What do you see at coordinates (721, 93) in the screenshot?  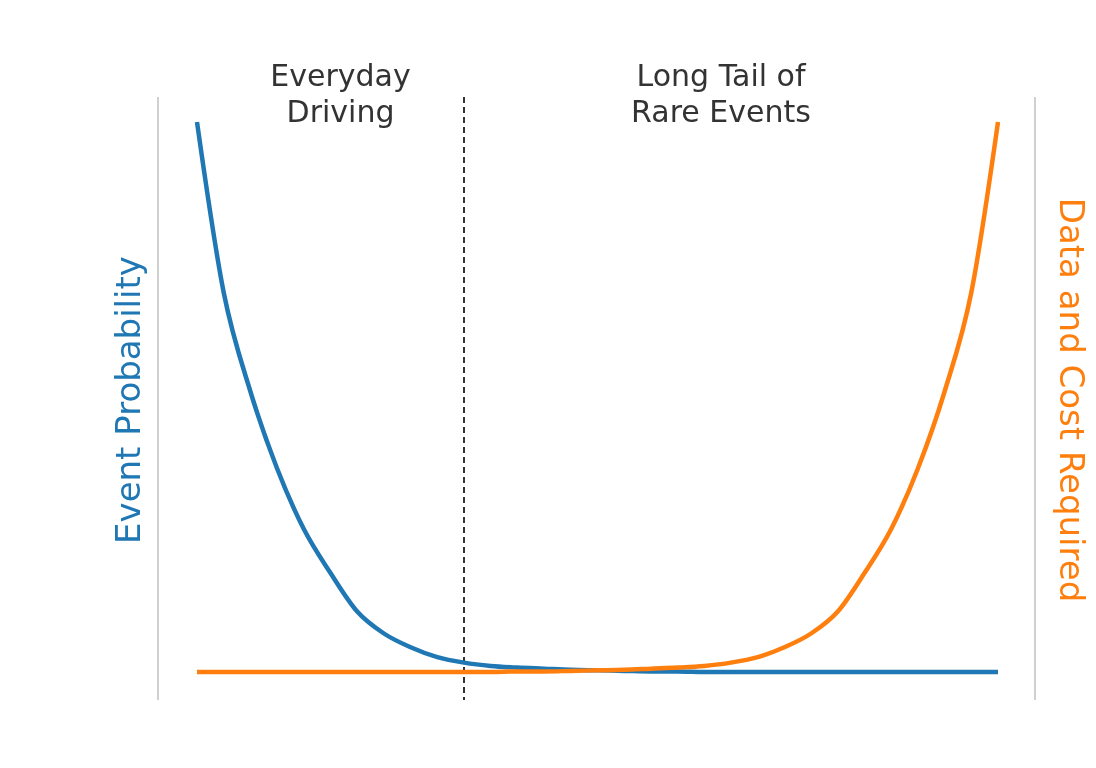 I see `annotation: Long Tail of Rare Events` at bounding box center [721, 93].